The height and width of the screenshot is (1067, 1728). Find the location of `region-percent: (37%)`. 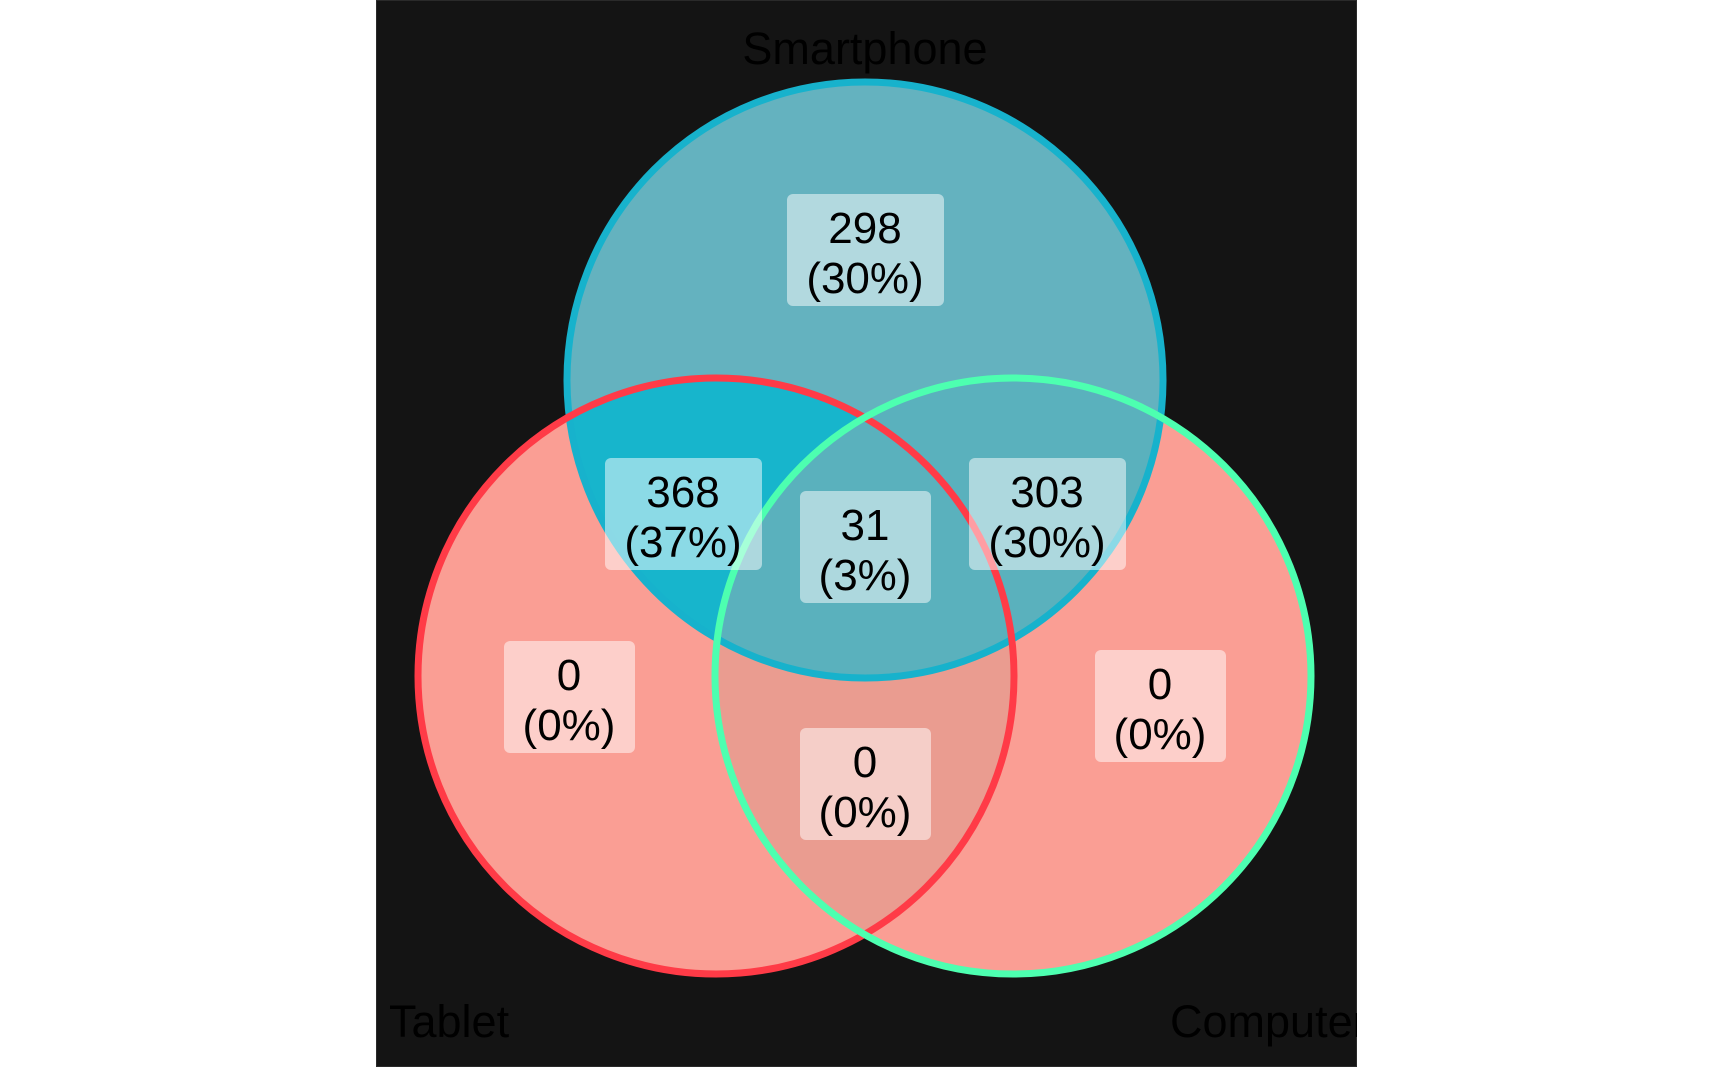

region-percent: (37%) is located at coordinates (682, 542).